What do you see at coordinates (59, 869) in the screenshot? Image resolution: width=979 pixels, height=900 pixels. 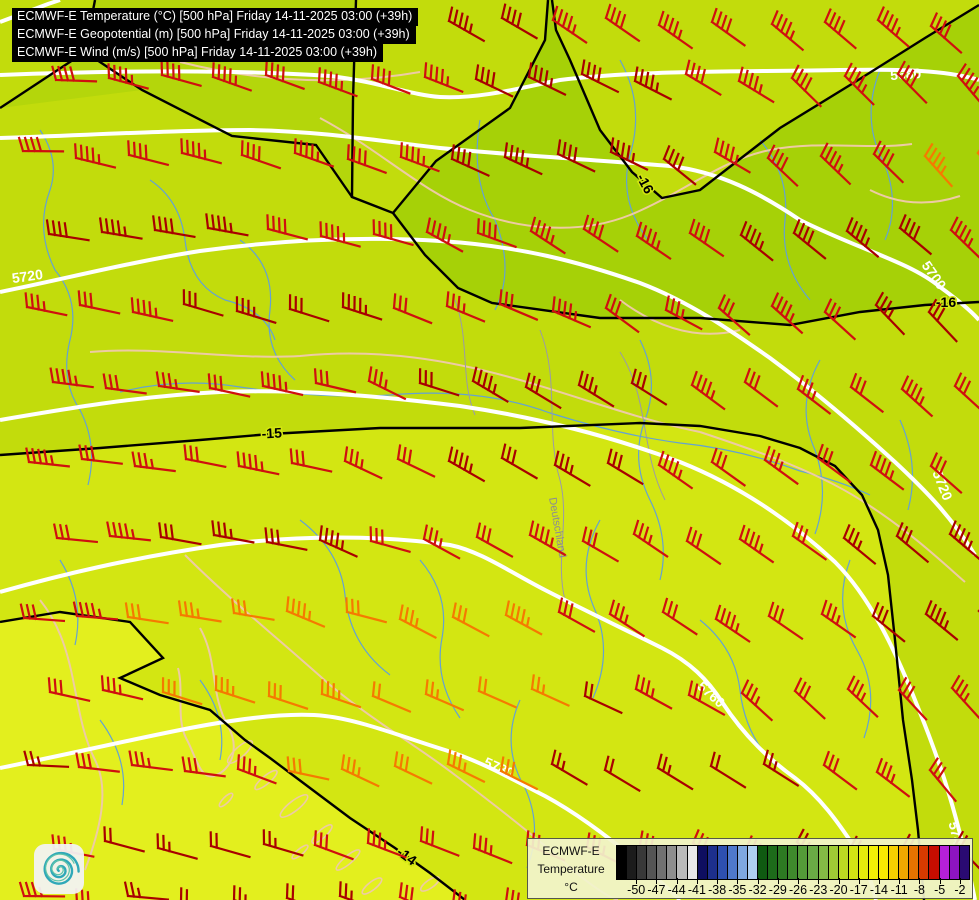 I see `logo-background` at bounding box center [59, 869].